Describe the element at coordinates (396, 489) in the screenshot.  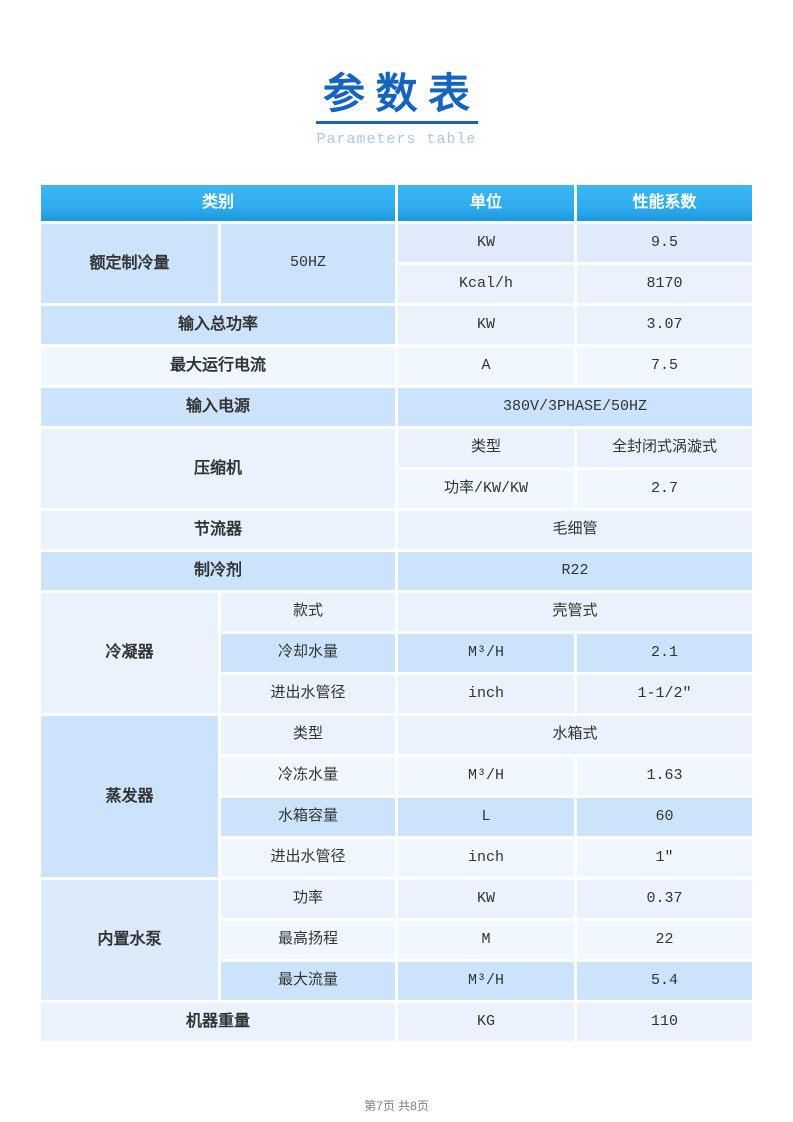
I see `table-row: 功率/KW/KW 2.7` at that location.